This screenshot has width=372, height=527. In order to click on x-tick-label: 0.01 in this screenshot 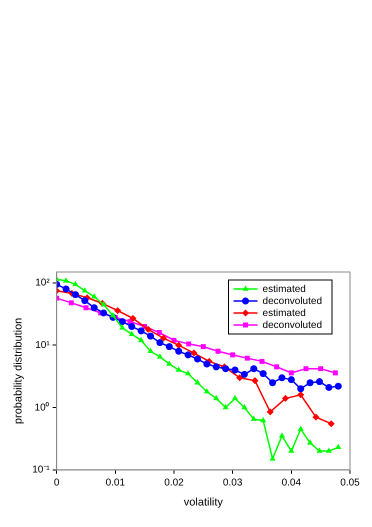, I will do `click(116, 483)`.